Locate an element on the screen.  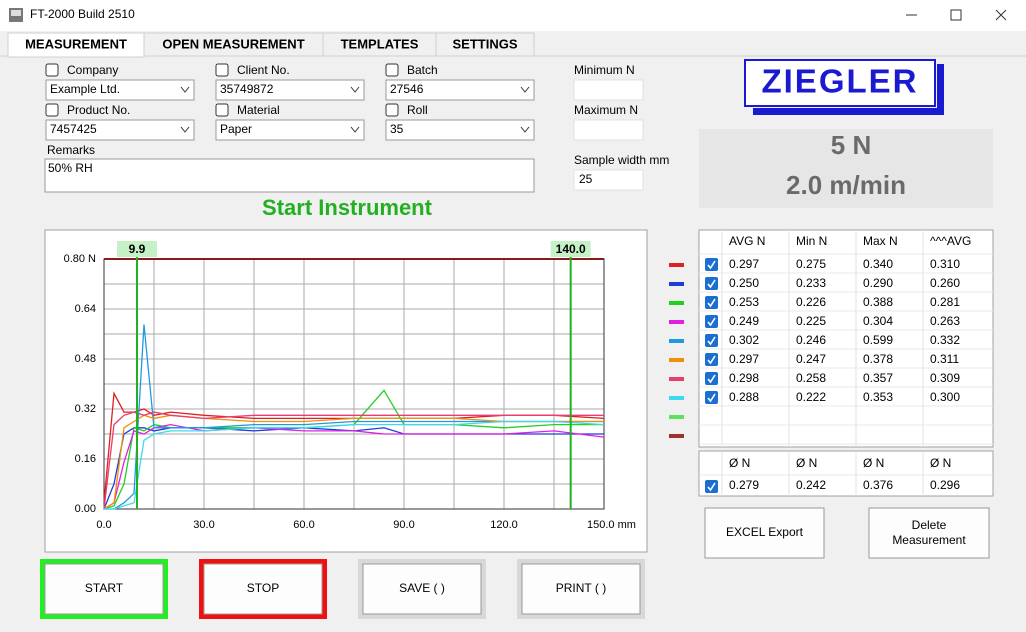
summary-header: Ø N is located at coordinates (873, 463).